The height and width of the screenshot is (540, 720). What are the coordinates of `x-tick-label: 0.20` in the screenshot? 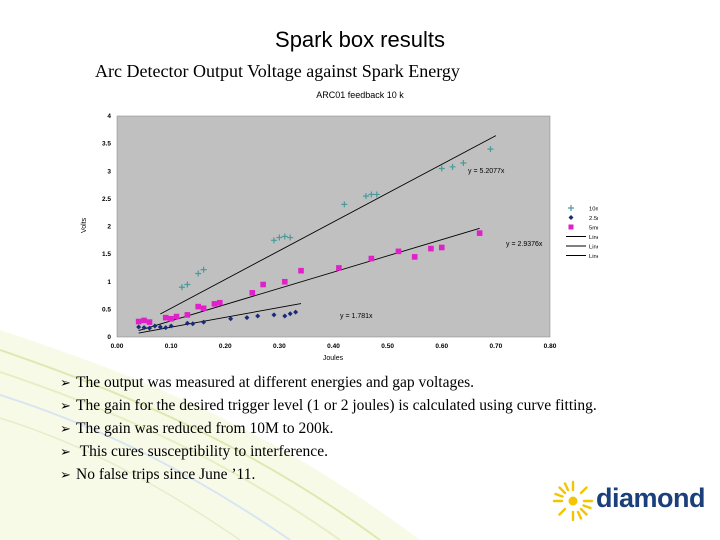 It's located at (225, 346).